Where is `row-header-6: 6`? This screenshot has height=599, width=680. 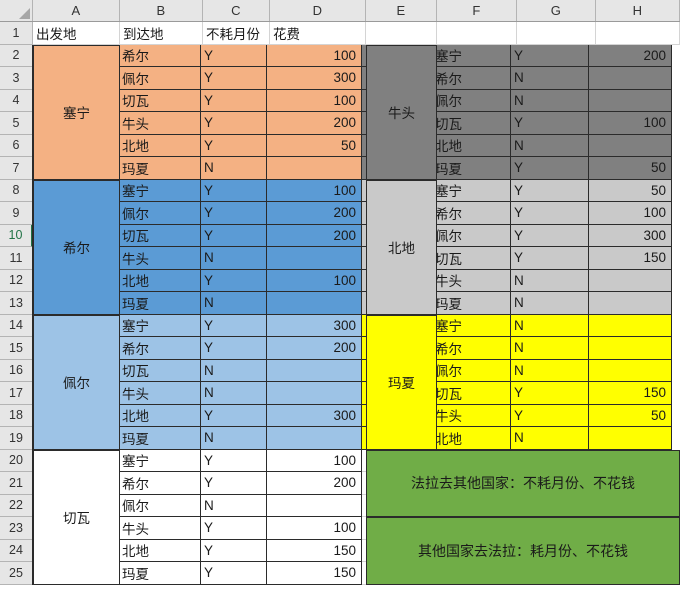
row-header-6: 6 is located at coordinates (16, 145).